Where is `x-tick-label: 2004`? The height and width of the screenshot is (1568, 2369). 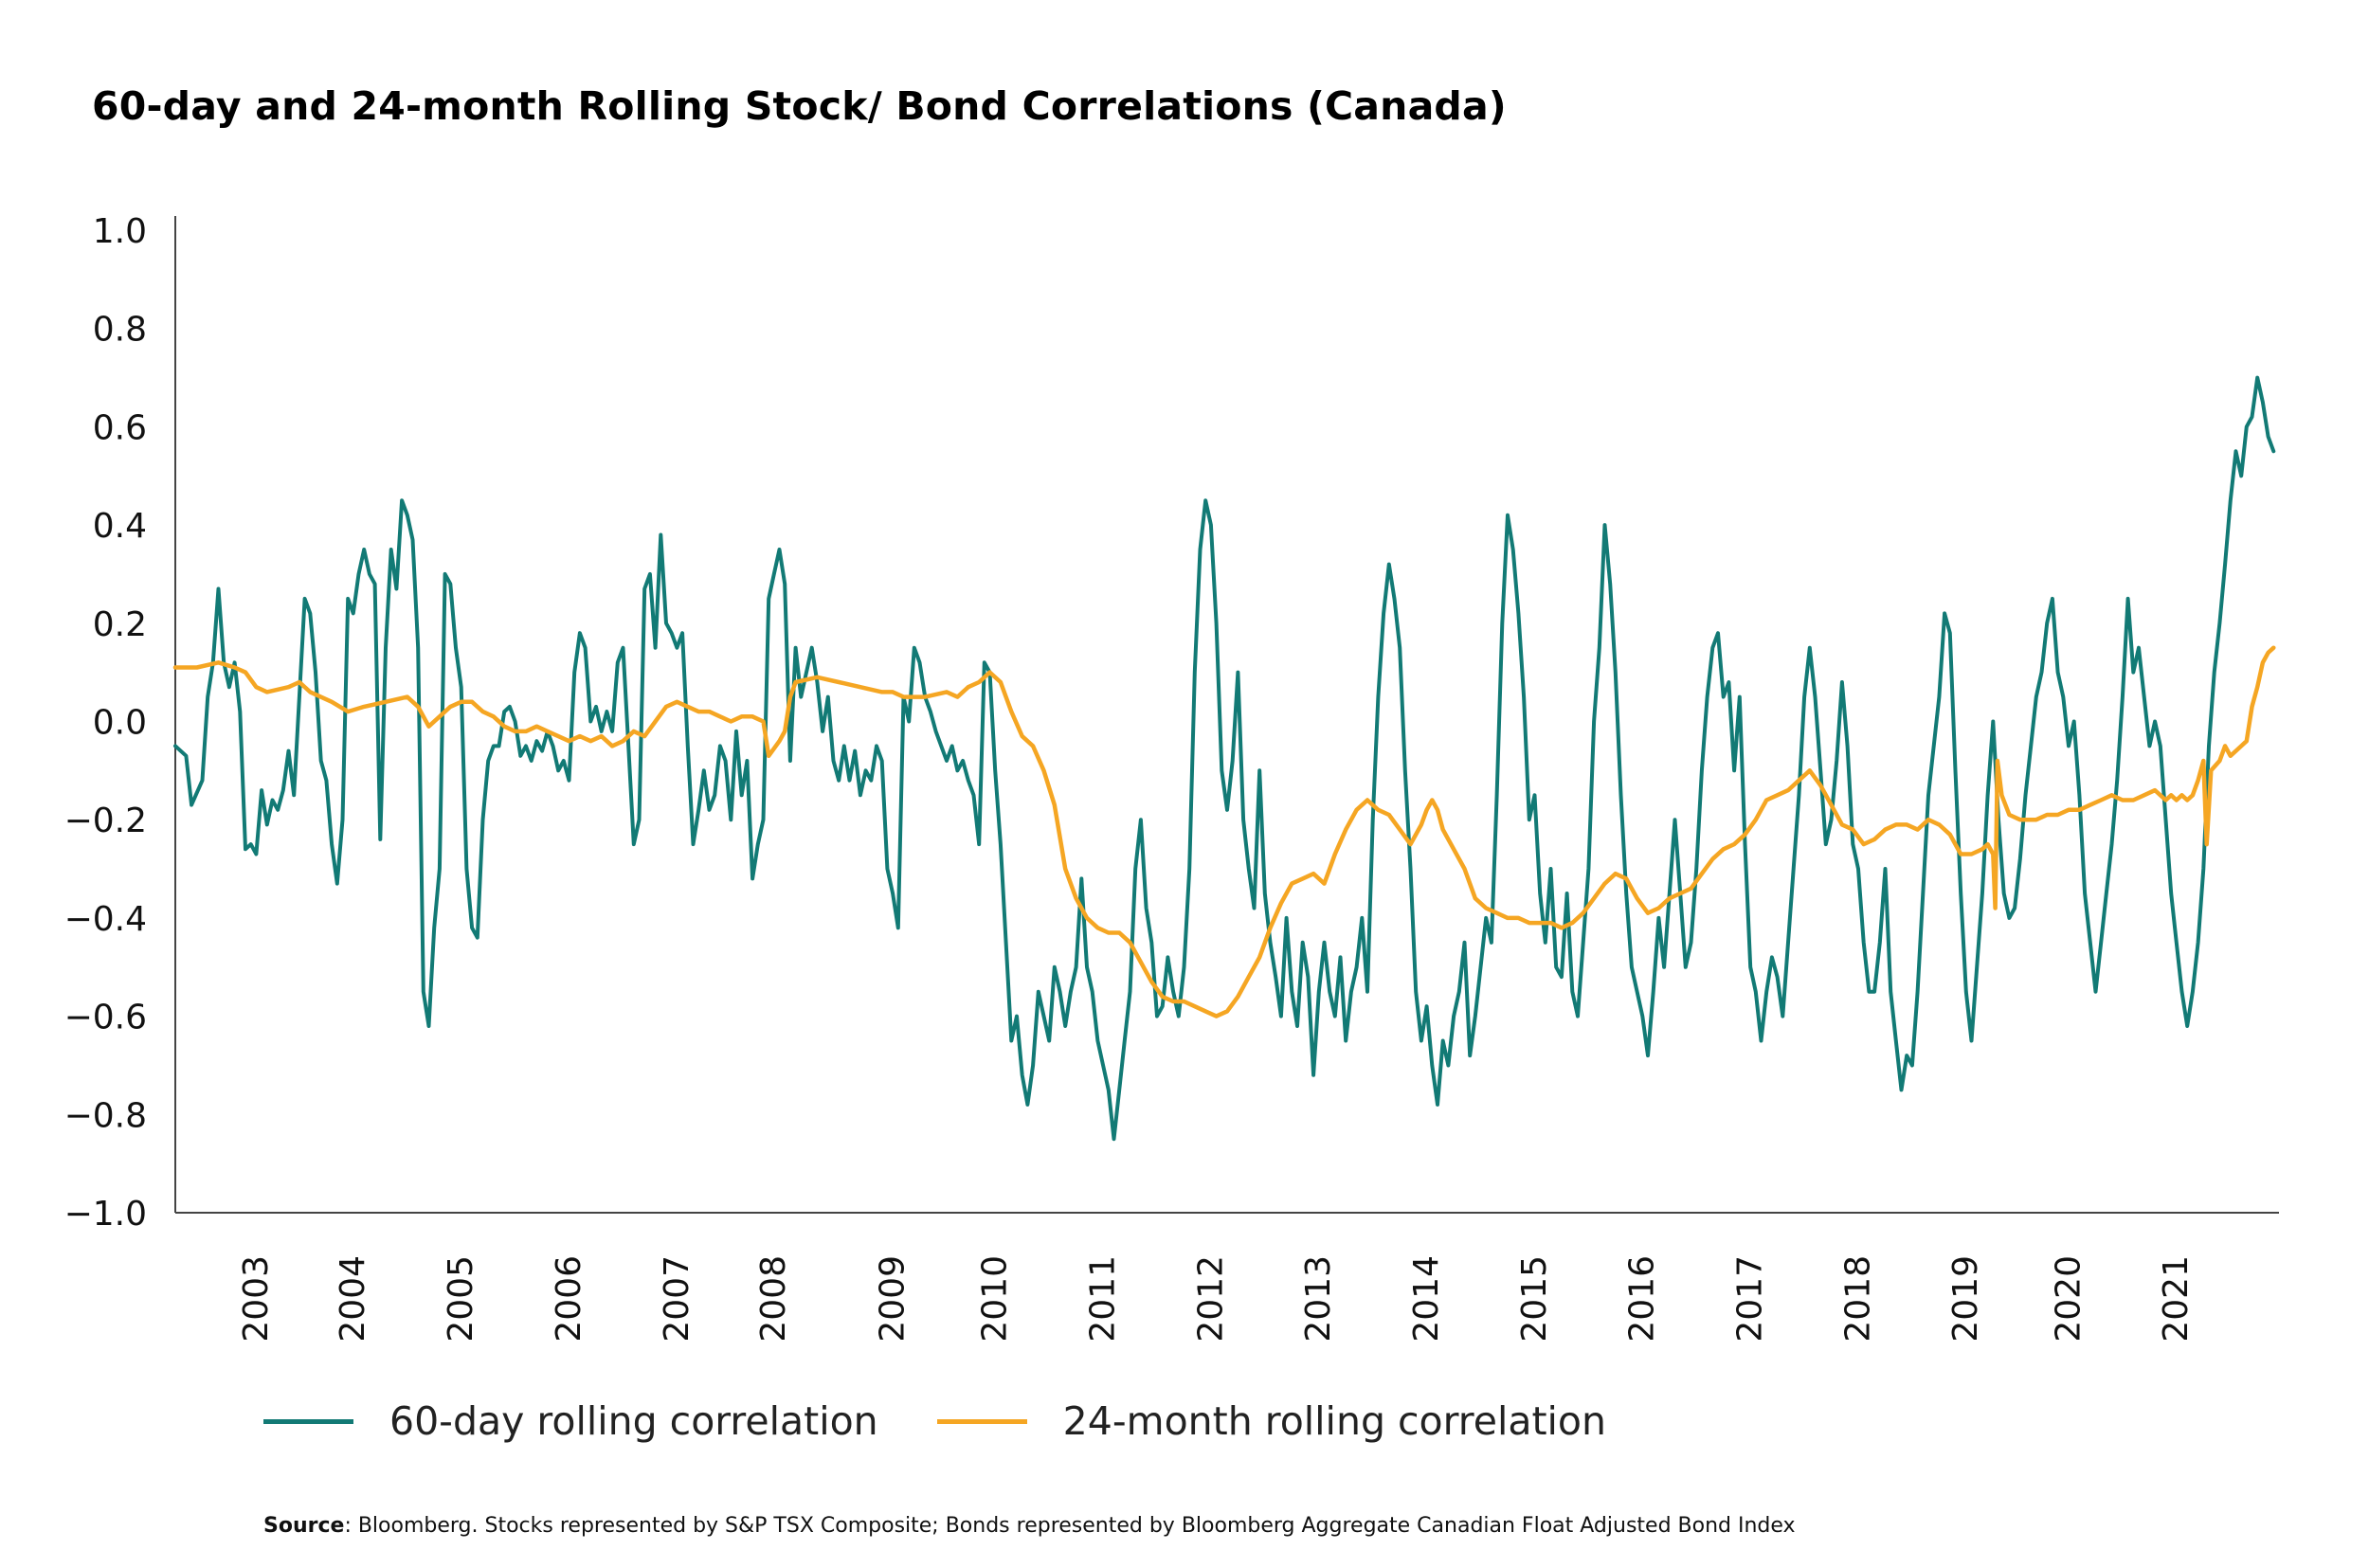 x-tick-label: 2004 is located at coordinates (353, 1299).